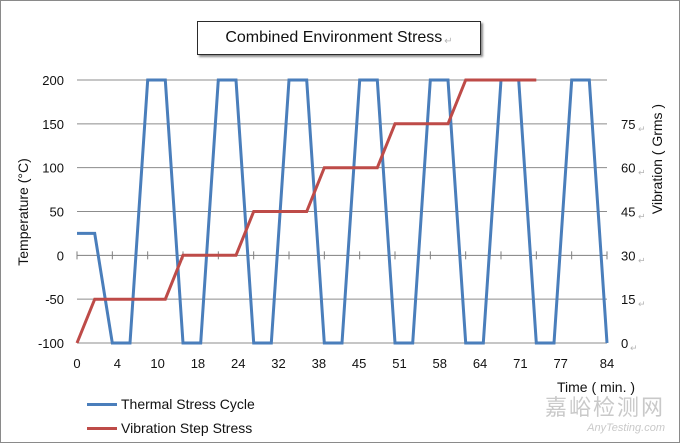  What do you see at coordinates (54, 299) in the screenshot?
I see `y-left-tick-label: -50` at bounding box center [54, 299].